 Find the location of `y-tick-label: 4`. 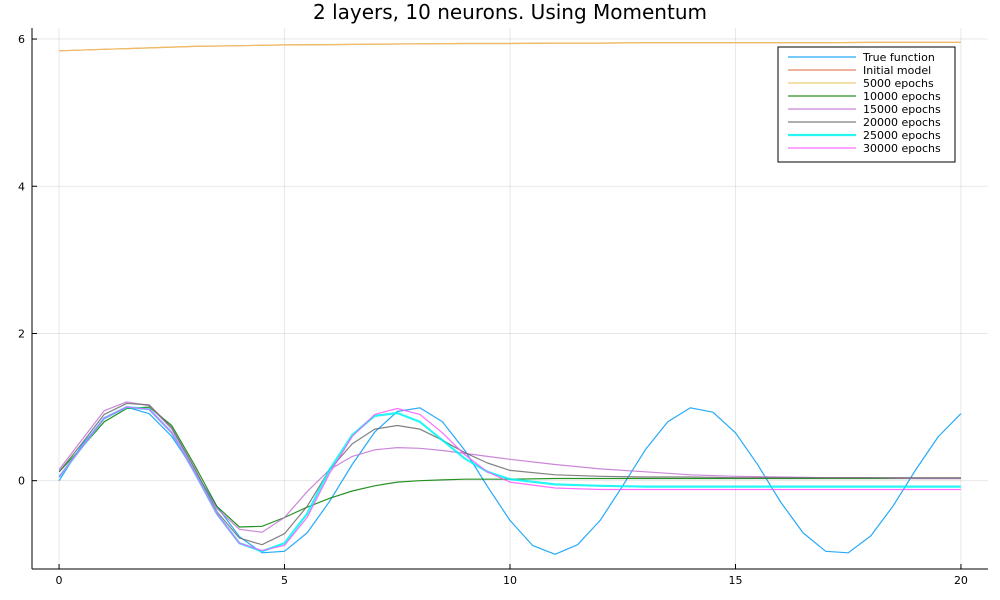

y-tick-label: 4 is located at coordinates (21, 186).